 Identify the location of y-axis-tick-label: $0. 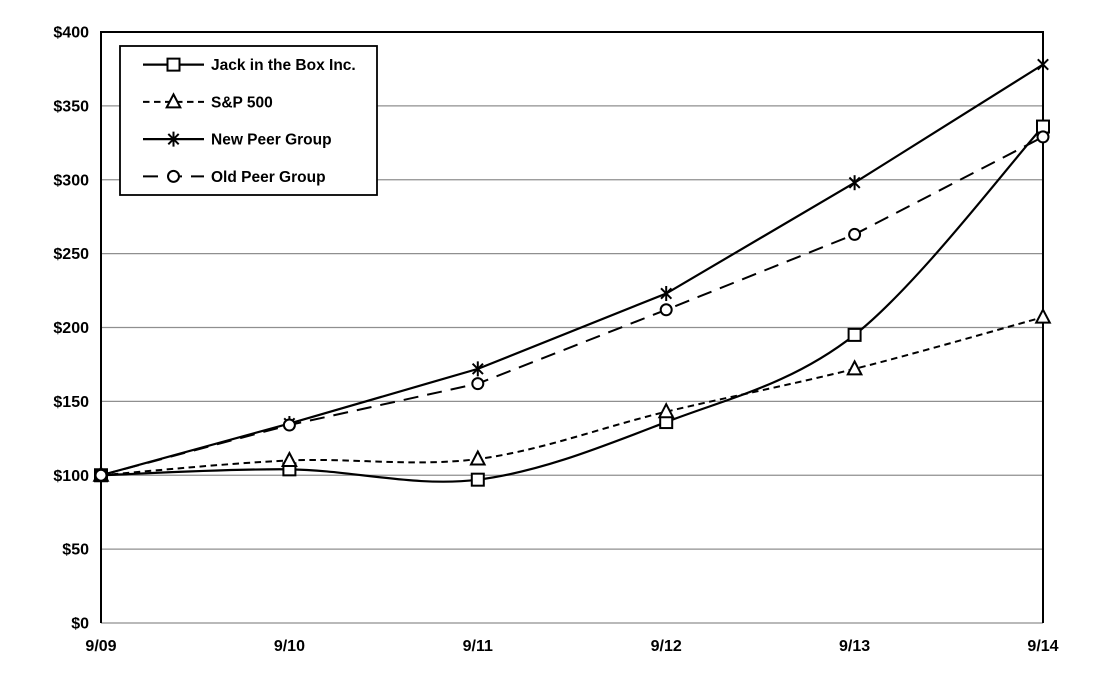
(80, 624).